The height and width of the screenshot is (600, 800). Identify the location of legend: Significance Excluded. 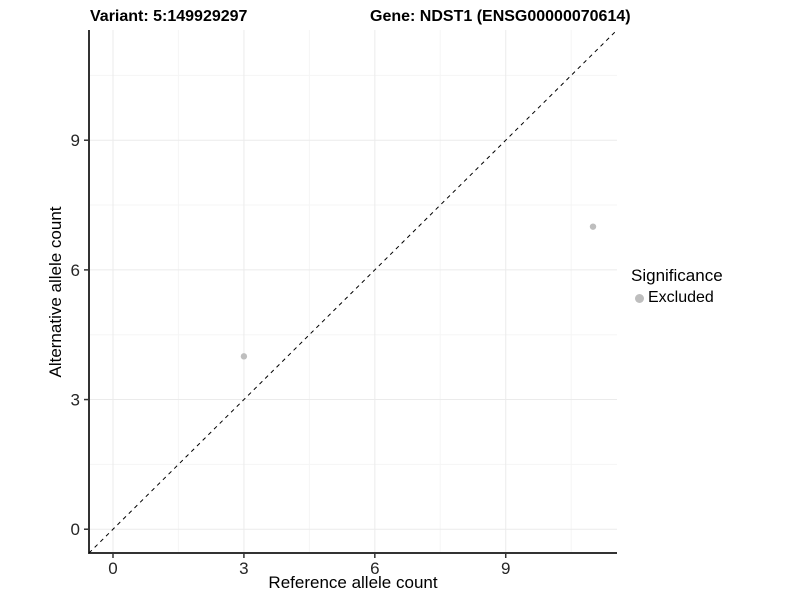
(677, 286).